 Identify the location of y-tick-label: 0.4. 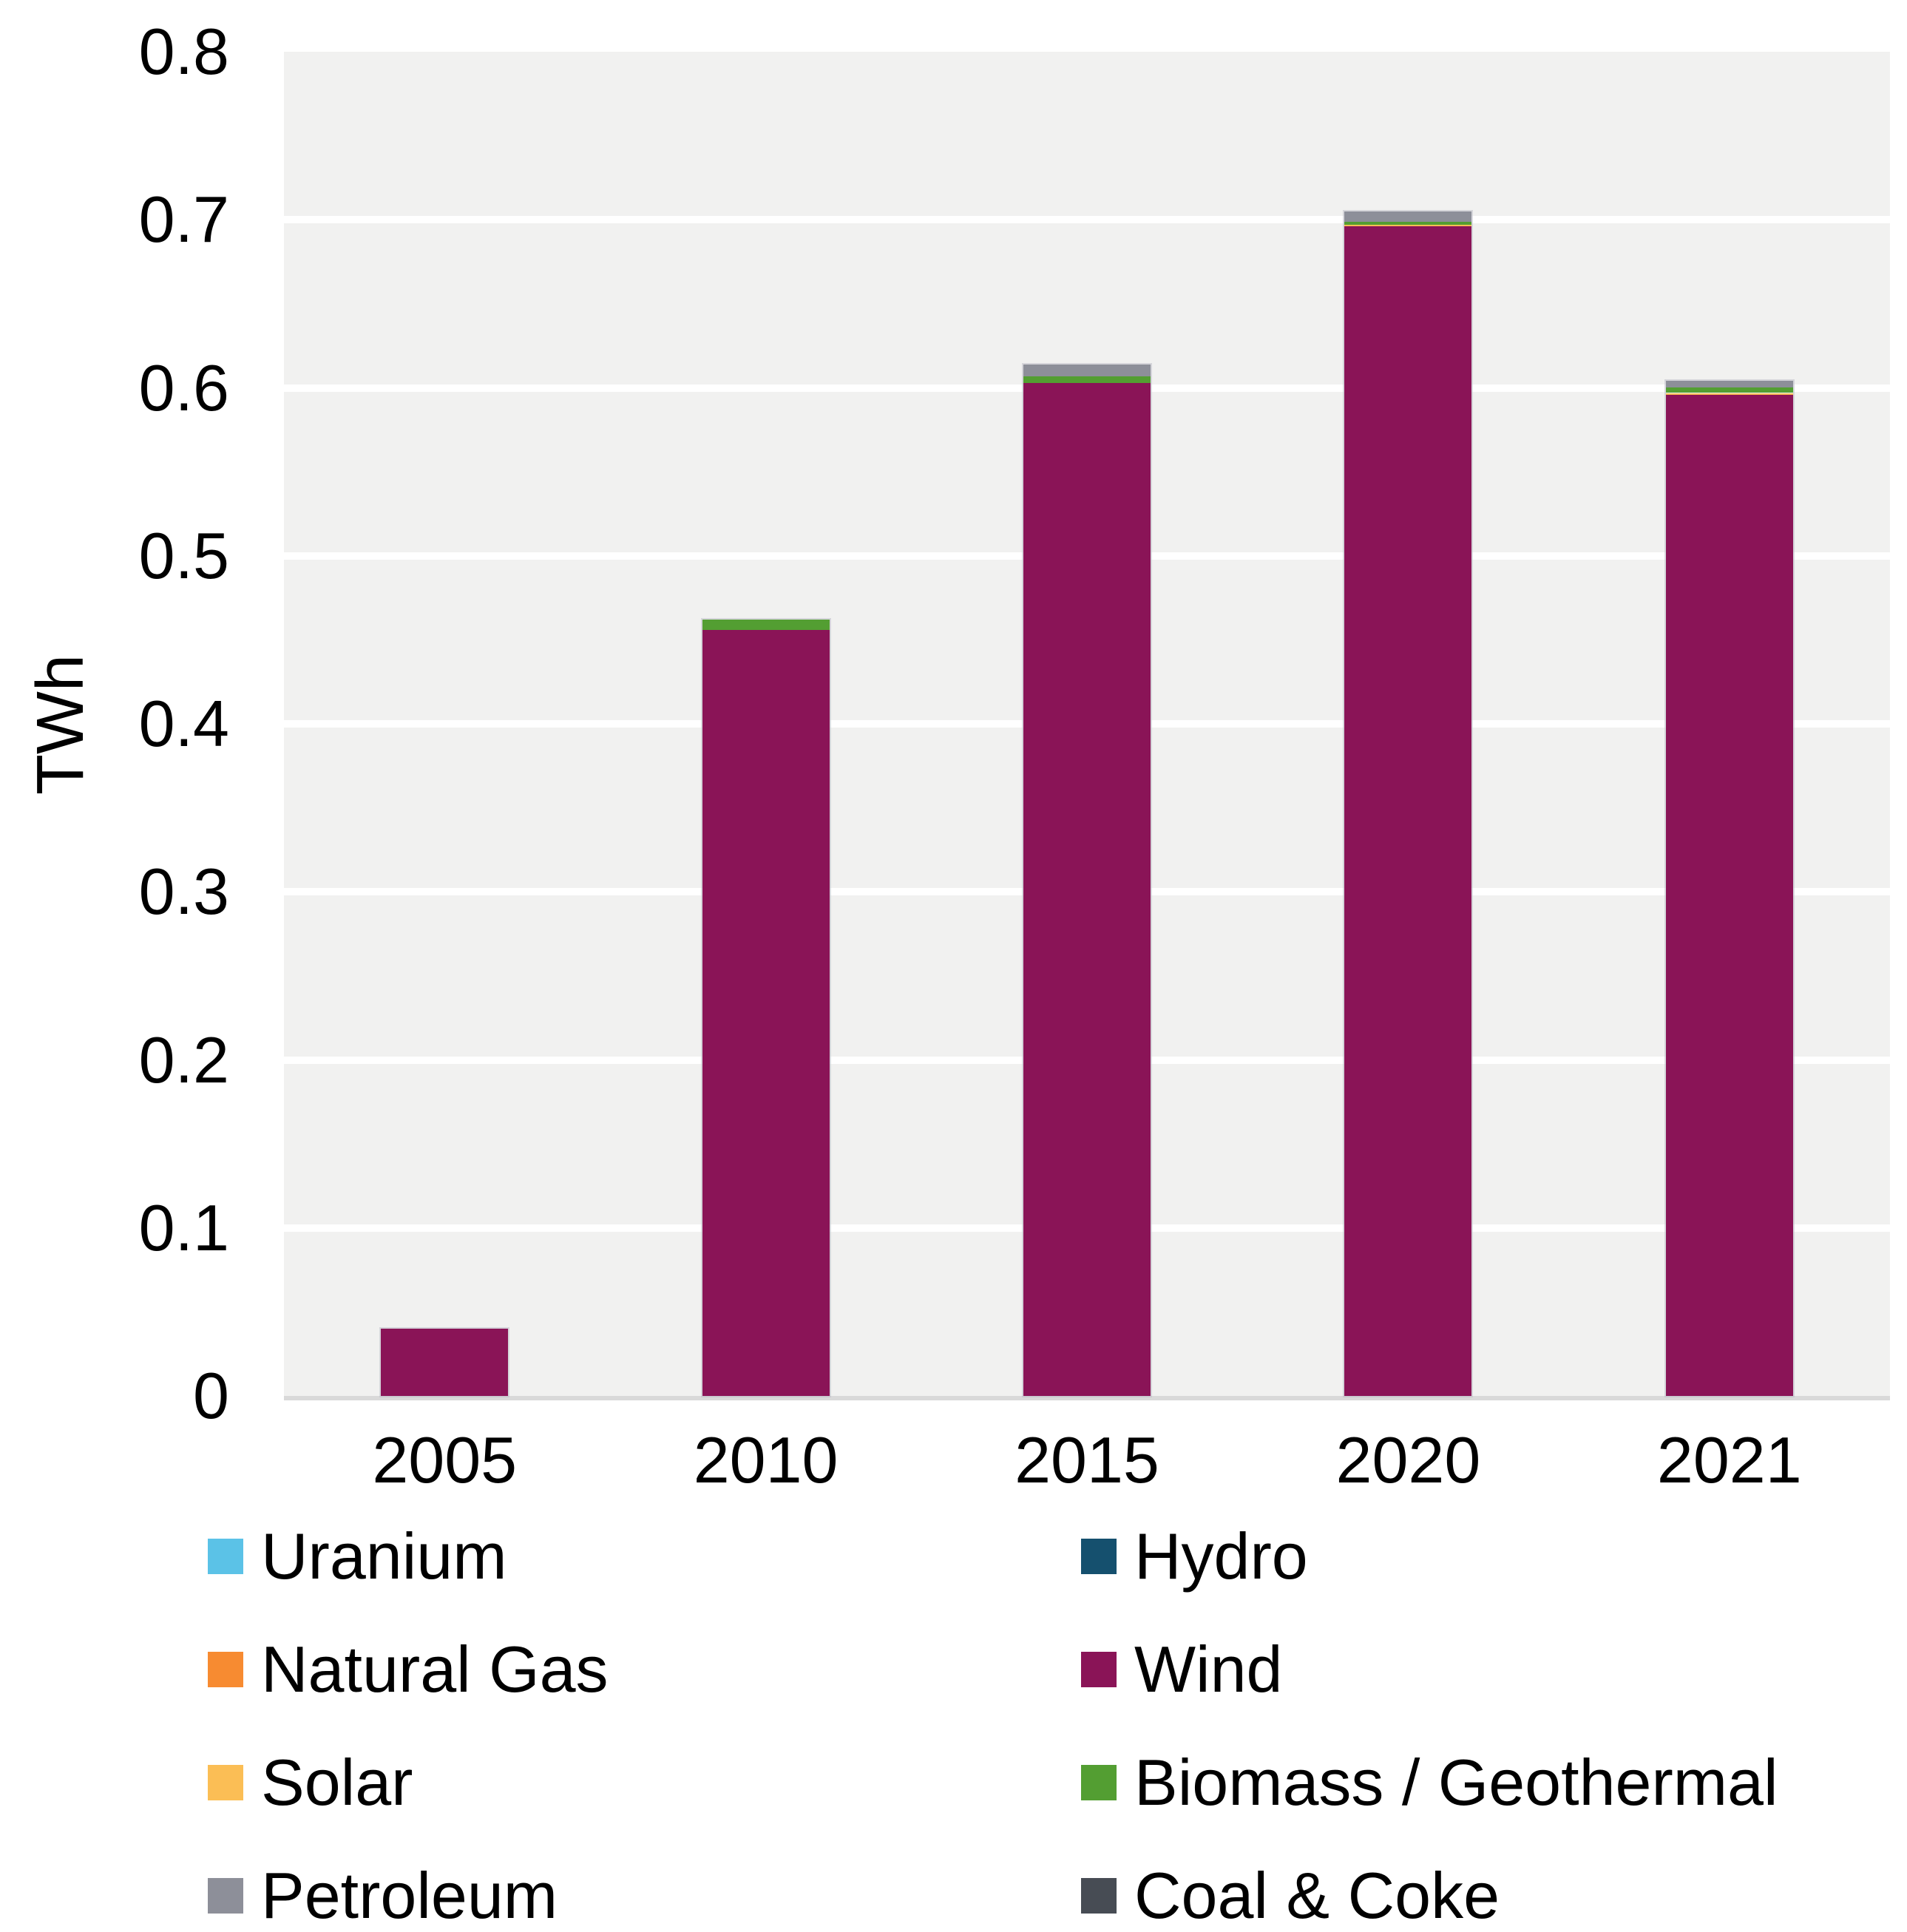
(183, 723).